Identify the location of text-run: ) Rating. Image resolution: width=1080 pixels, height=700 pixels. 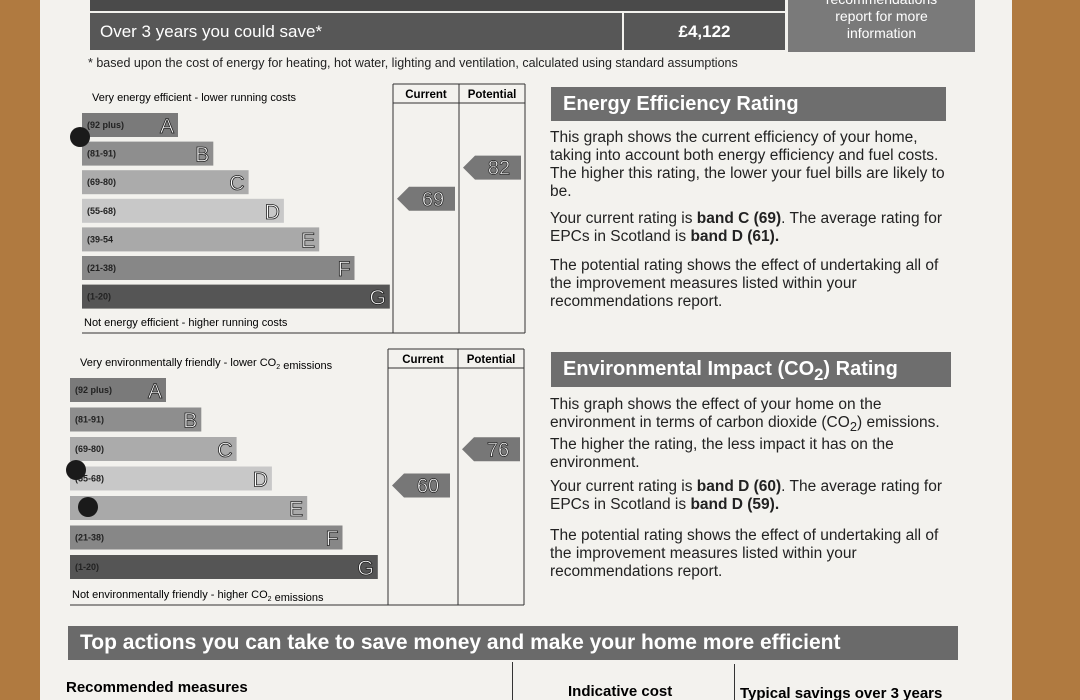
(860, 369).